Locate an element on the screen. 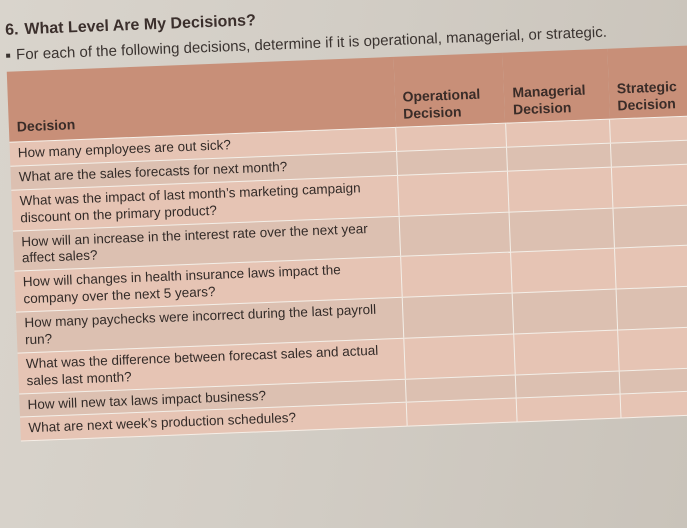  exercise-number: 6. is located at coordinates (11, 30).